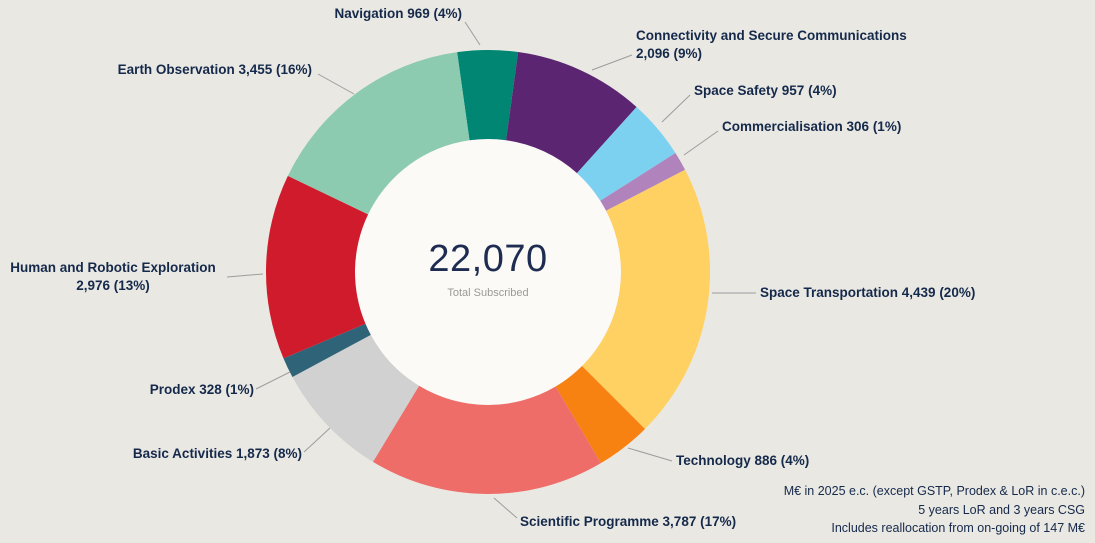 The image size is (1095, 543). I want to click on label-navigation: Navigation 969 (4%), so click(398, 13).